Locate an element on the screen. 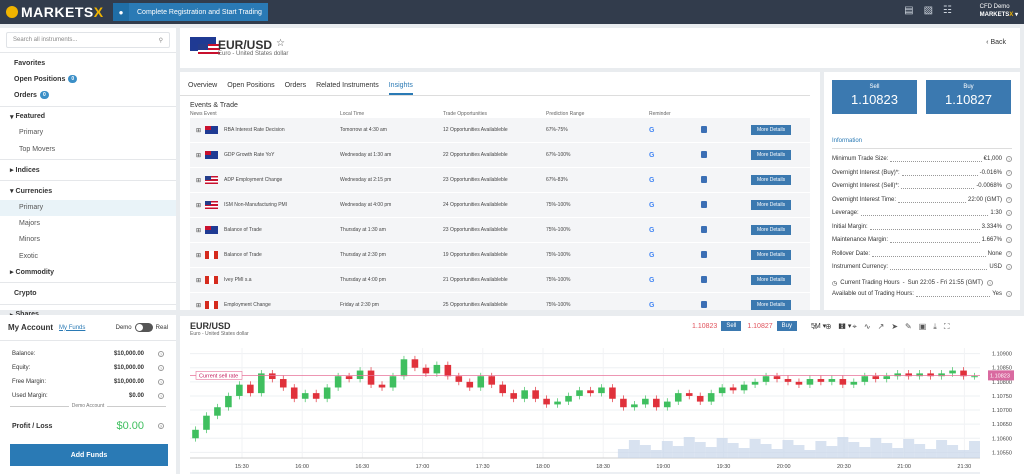 This screenshot has height=474, width=1024. screenshot-icon: ▣ is located at coordinates (922, 326).